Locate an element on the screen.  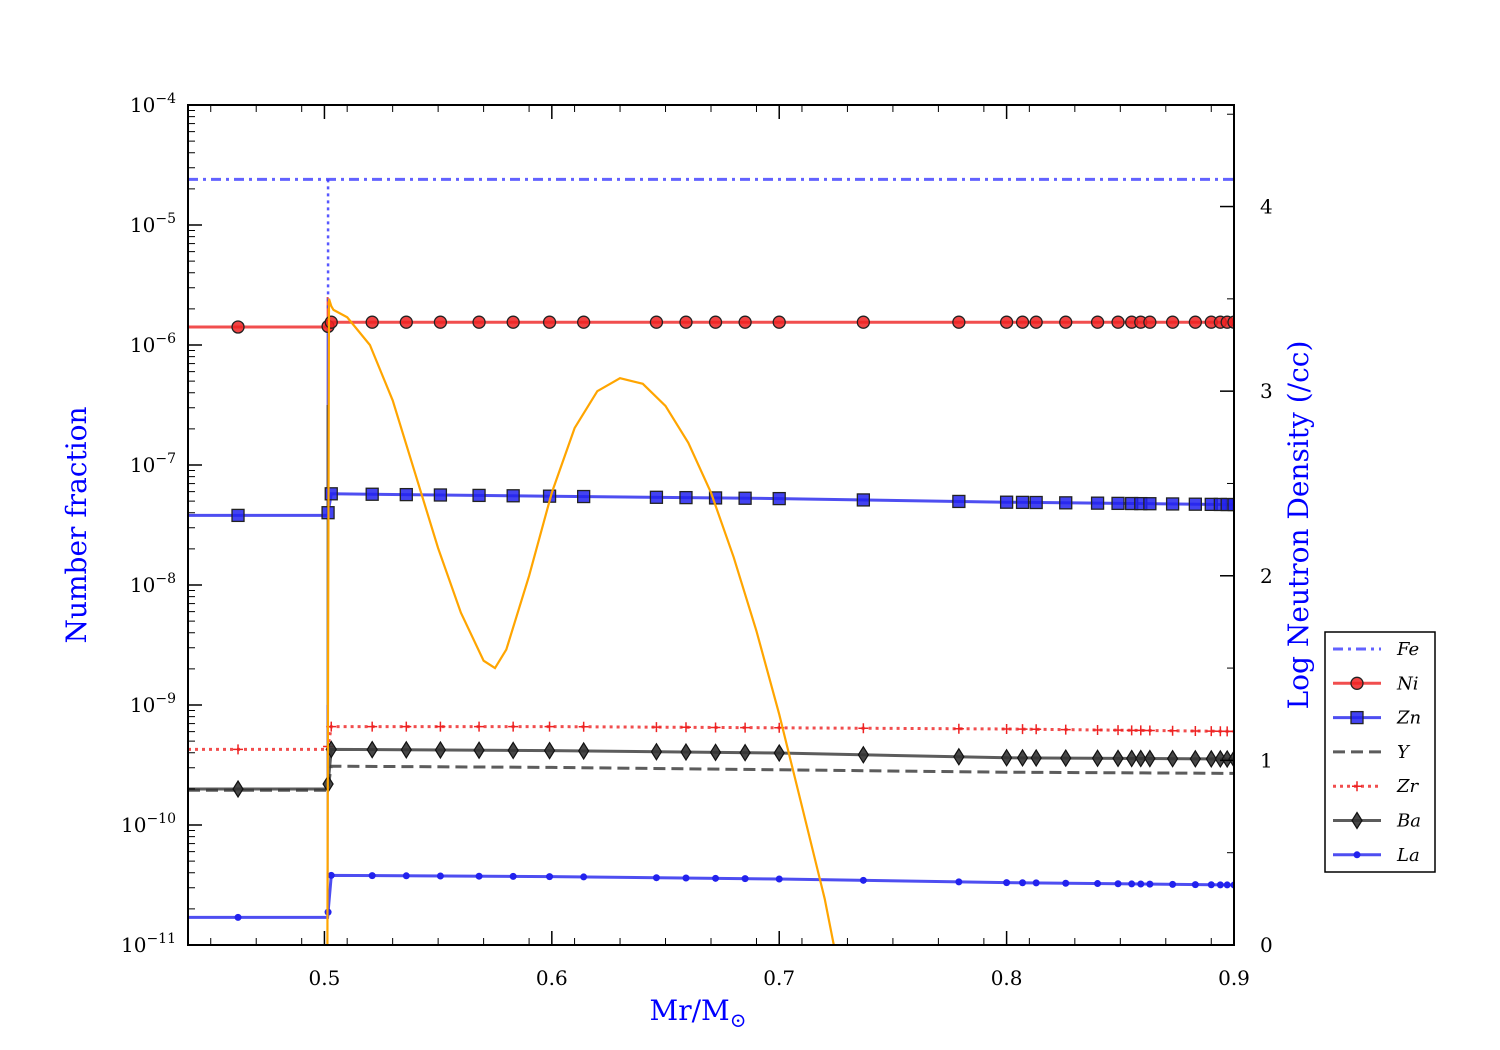
y-right-tick-label: 2 is located at coordinates (1266, 576).